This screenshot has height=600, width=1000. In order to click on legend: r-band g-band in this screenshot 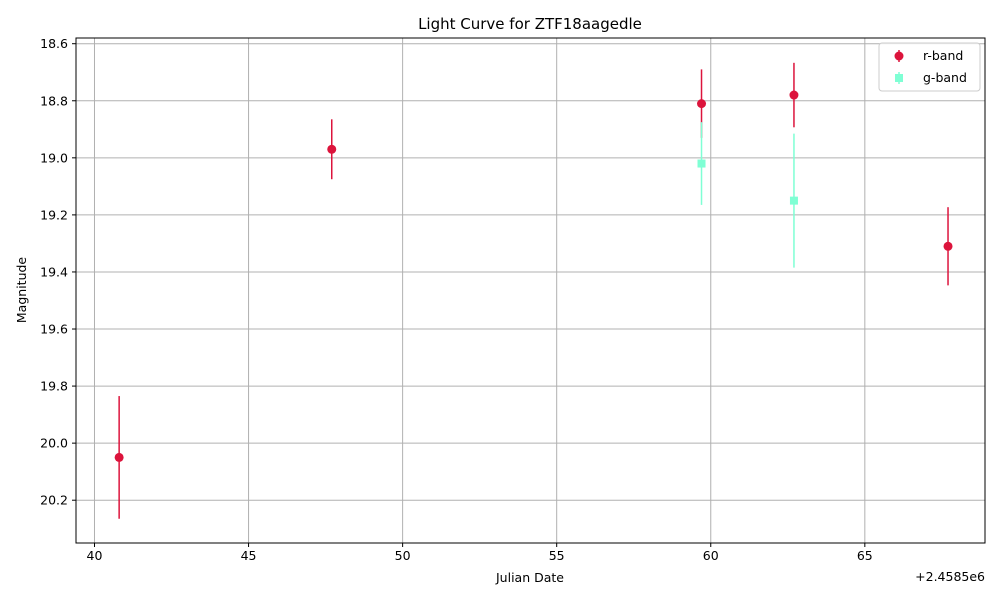, I will do `click(929, 67)`.